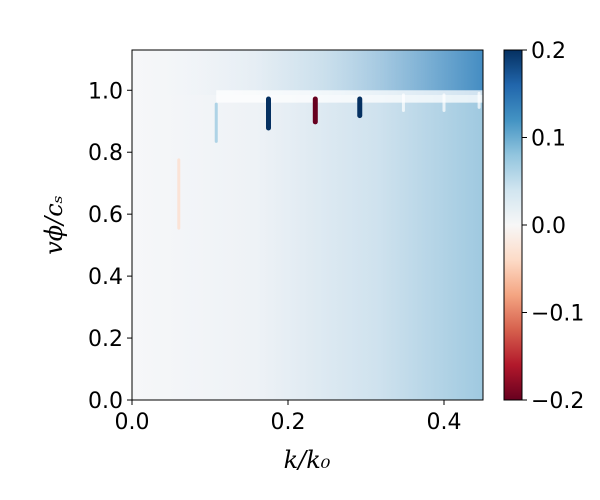  I want to click on y-axis: 0.0 0.2 0.4 0.6 0.8 1.0, so click(110, 246).